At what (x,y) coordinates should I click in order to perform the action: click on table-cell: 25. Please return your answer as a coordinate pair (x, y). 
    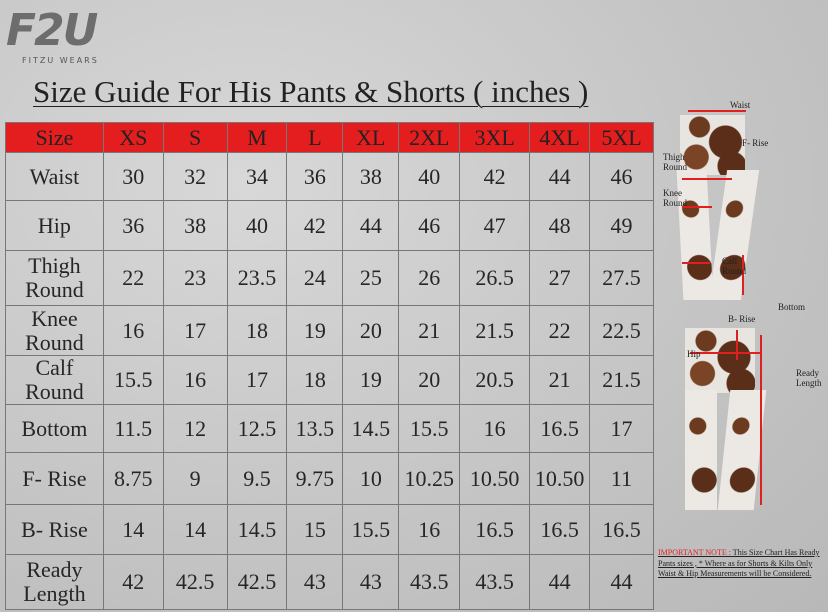
    Looking at the image, I should click on (371, 278).